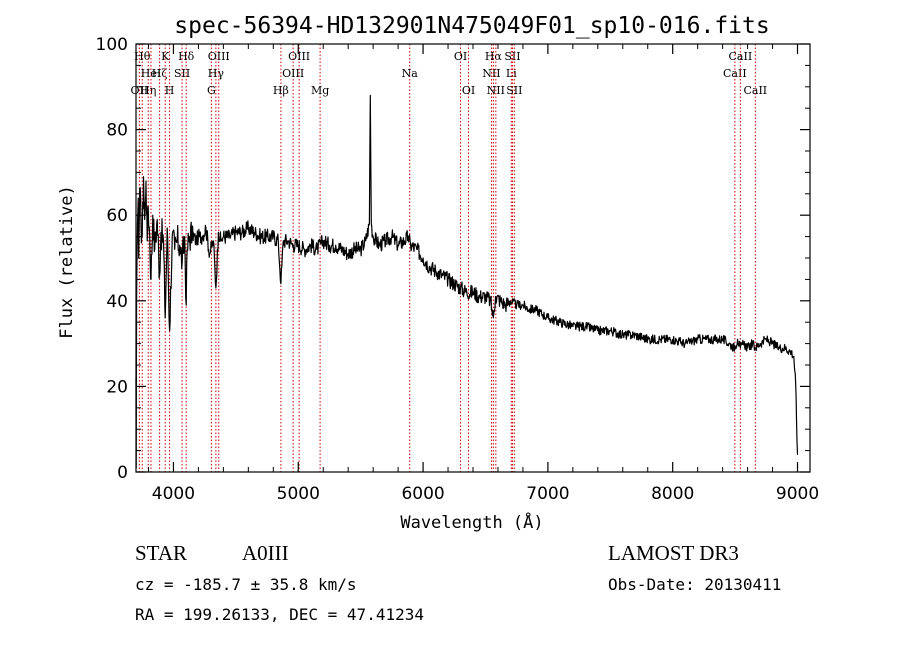 The image size is (900, 649). Describe the element at coordinates (67, 262) in the screenshot. I see `y-axis-label: Flux (relative)` at that location.